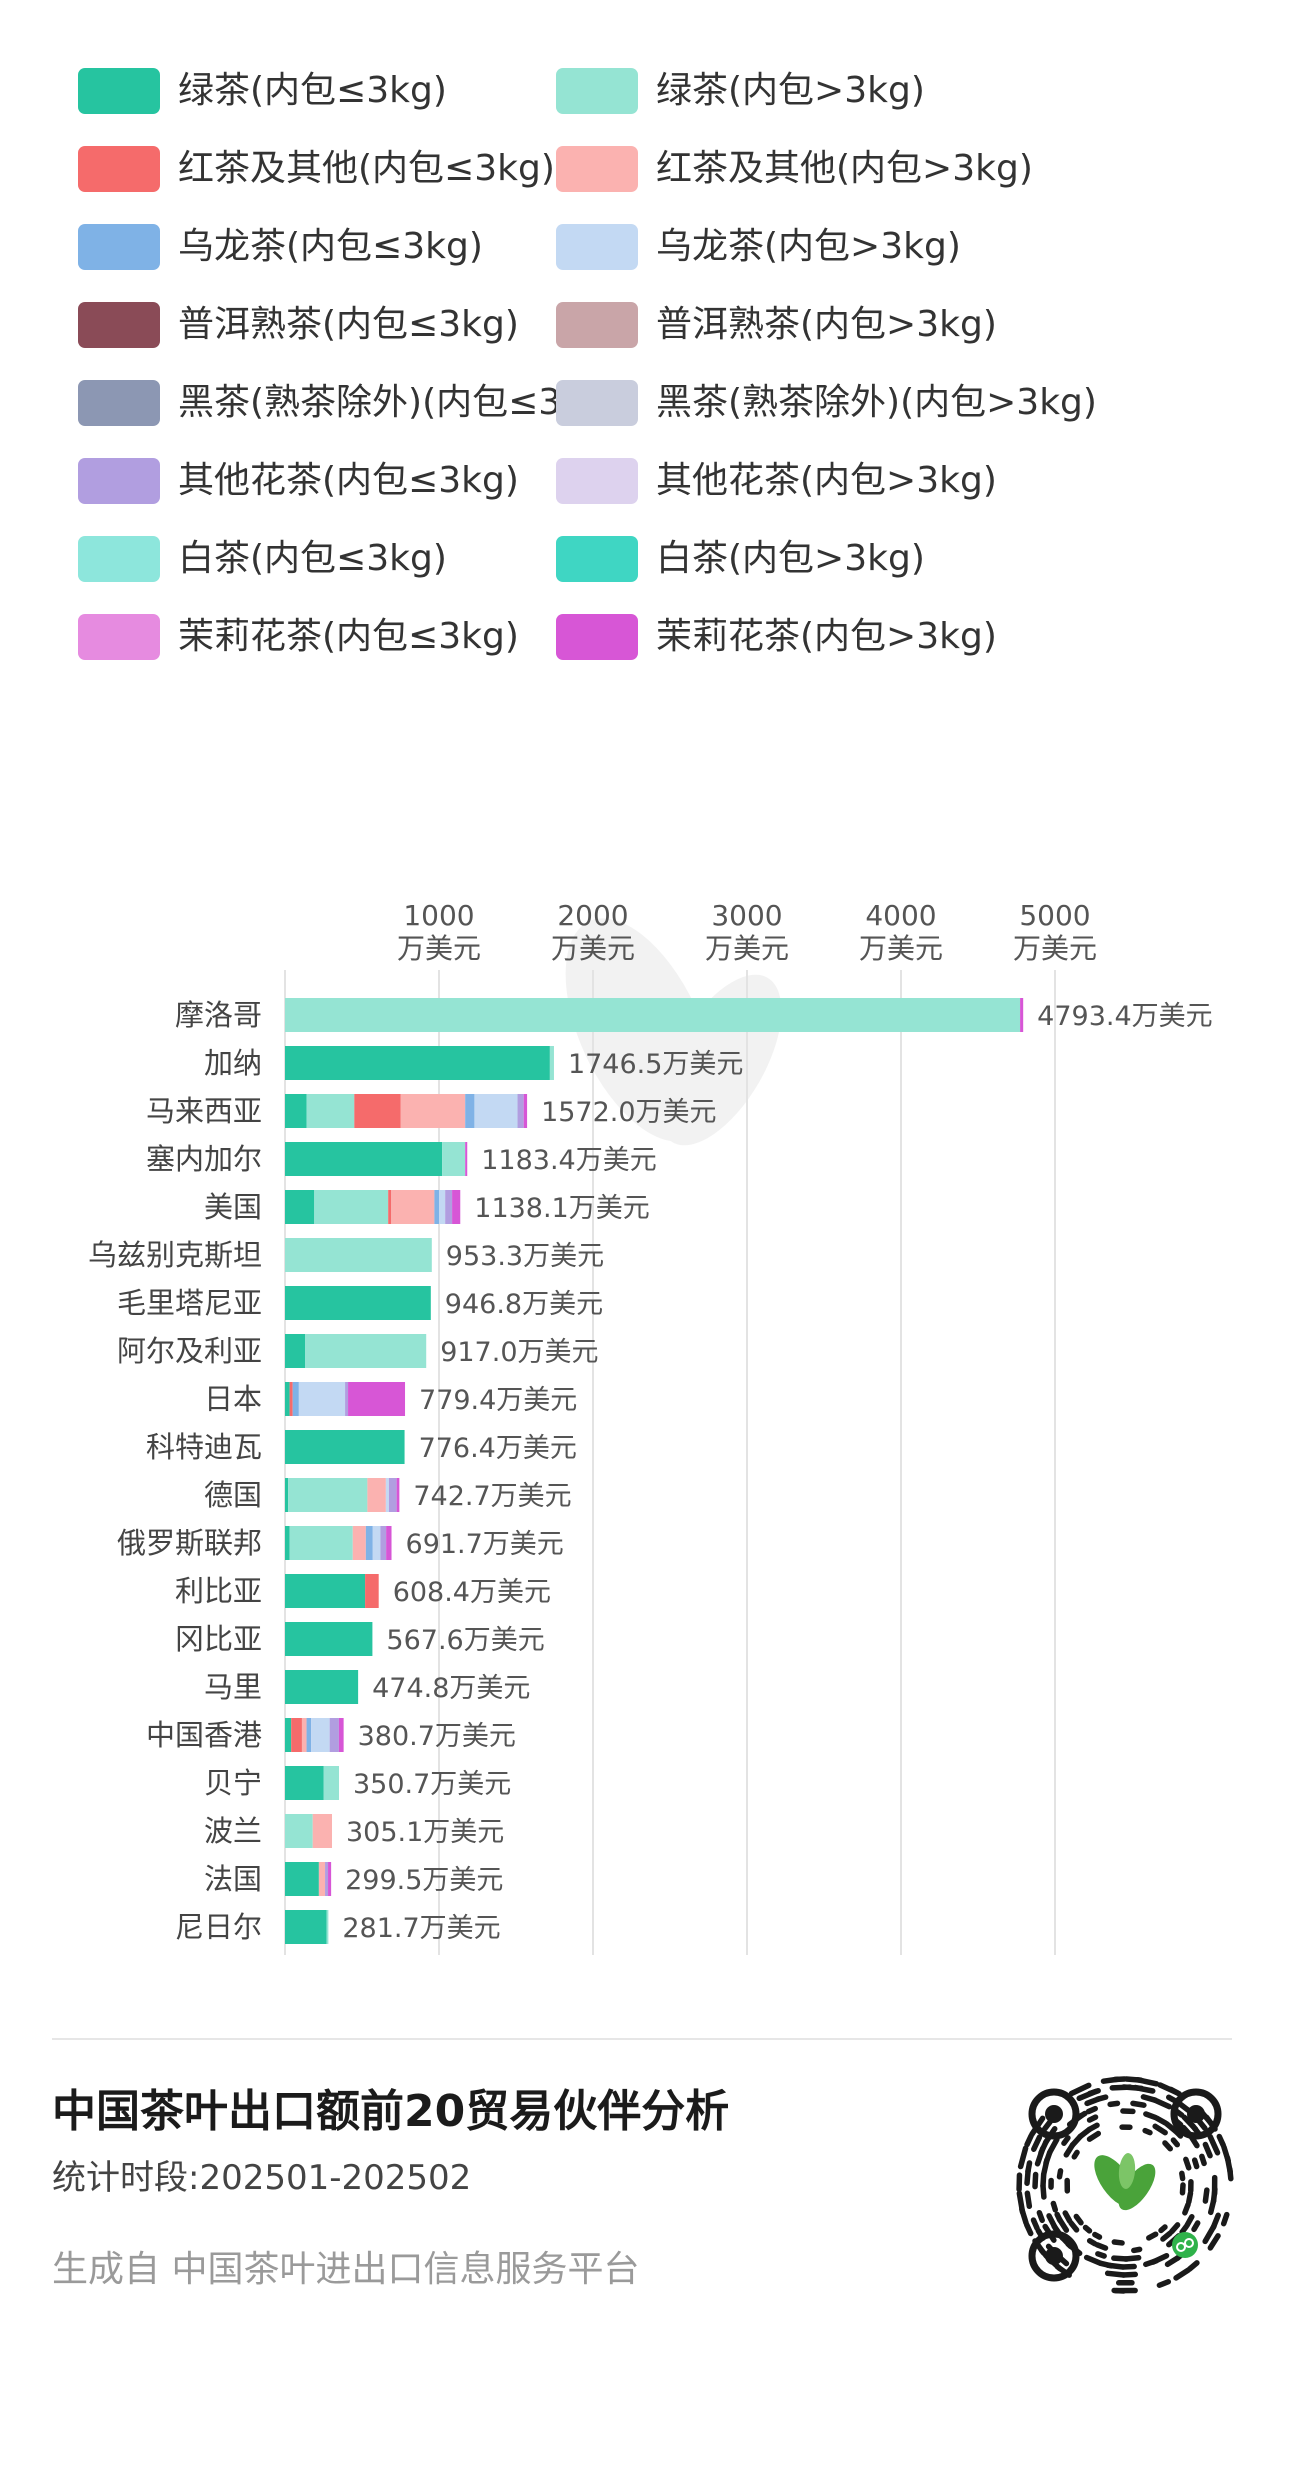 The height and width of the screenshot is (2468, 1304). I want to click on category-label: 美国, so click(233, 1207).